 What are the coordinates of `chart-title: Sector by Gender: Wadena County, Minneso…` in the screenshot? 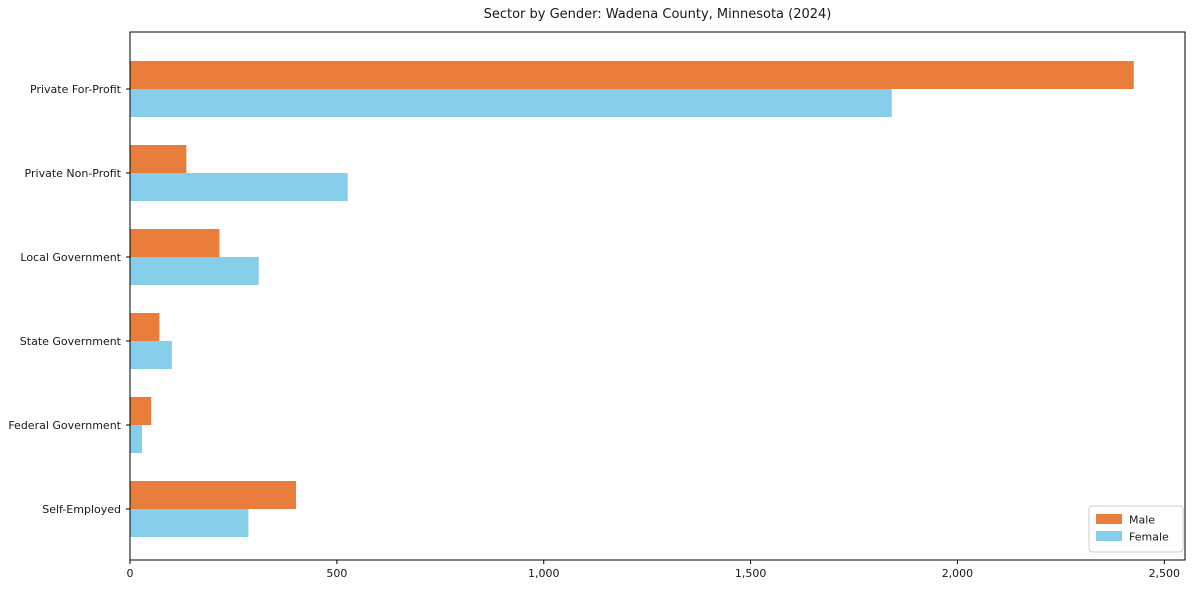 It's located at (657, 14).